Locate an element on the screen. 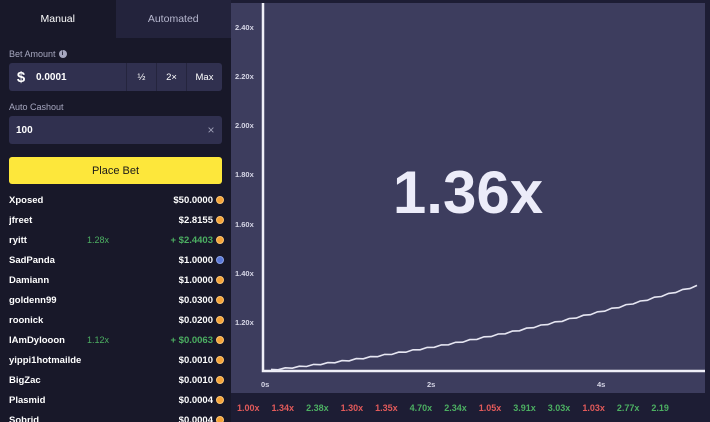 This screenshot has width=710, height=422. player-amount: $50.0000 is located at coordinates (193, 200).